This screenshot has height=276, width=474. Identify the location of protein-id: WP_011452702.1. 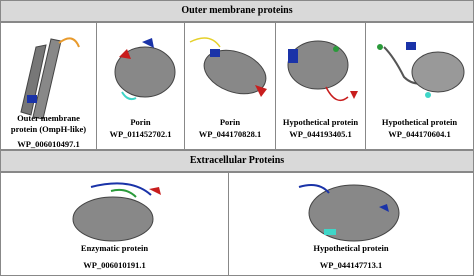
(140, 134).